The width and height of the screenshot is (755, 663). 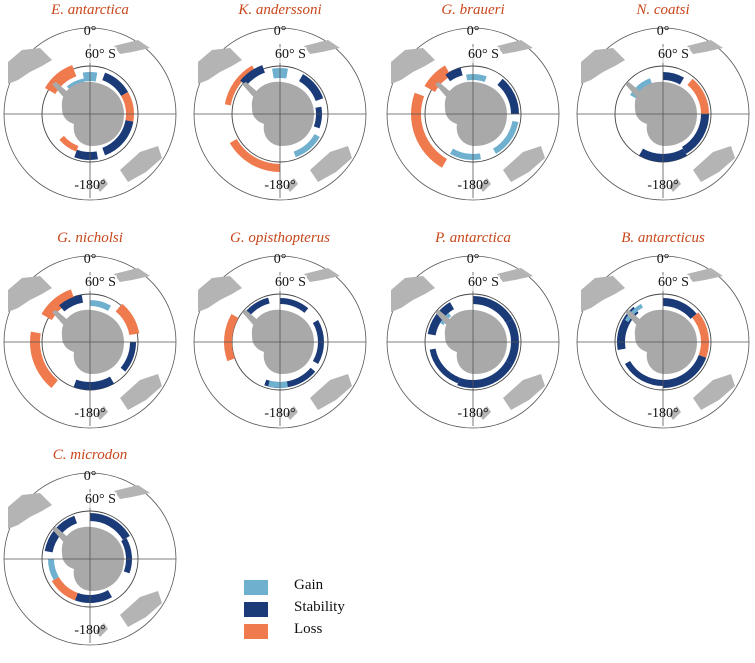 I want to click on map-panel: B. antarcticus 0° 60° S -180°, so click(x=663, y=333).